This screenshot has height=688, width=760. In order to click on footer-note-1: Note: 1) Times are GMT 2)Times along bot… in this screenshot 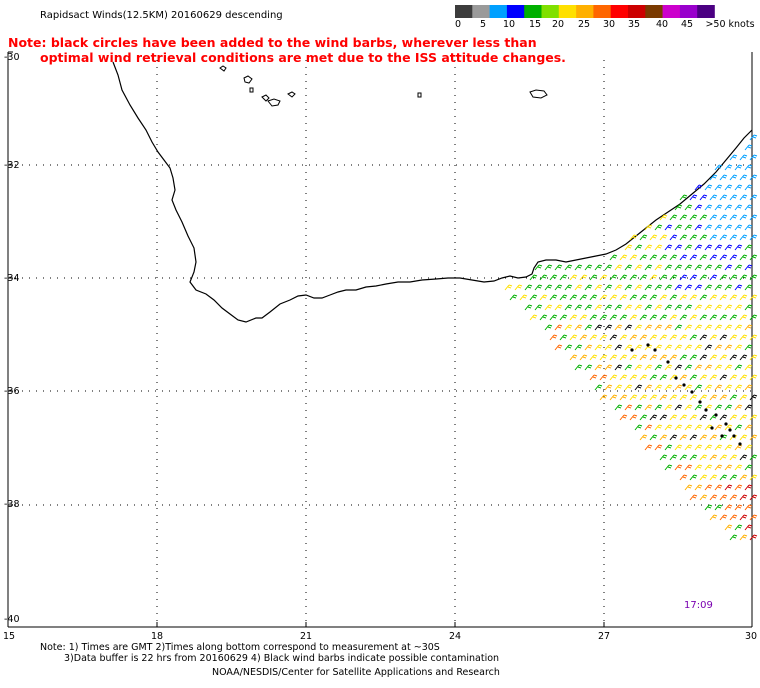, I will do `click(240, 647)`.